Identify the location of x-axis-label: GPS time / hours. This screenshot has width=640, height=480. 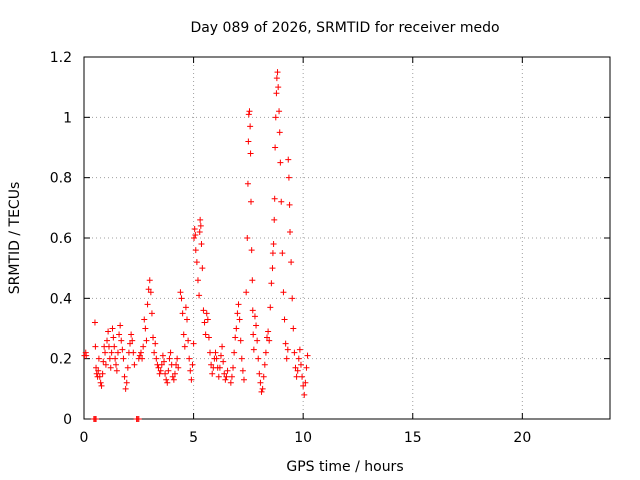
(344, 467).